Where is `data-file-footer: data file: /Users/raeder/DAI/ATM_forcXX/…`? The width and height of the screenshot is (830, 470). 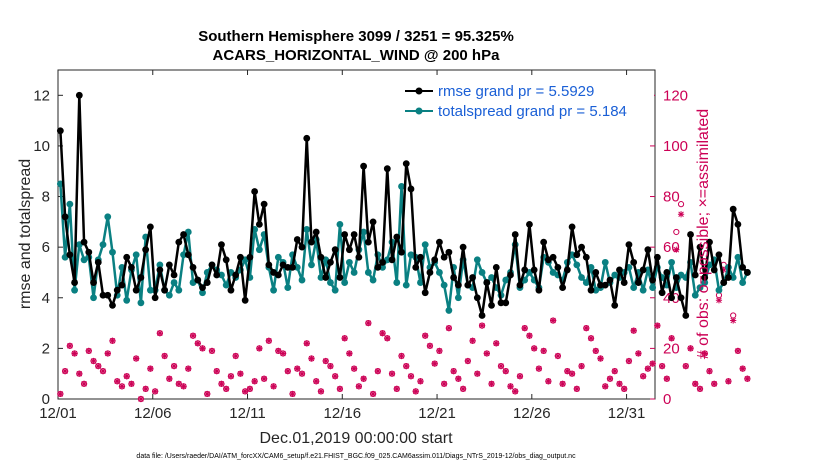
data-file-footer: data file: /Users/raeder/DAI/ATM_forcXX/… is located at coordinates (356, 456).